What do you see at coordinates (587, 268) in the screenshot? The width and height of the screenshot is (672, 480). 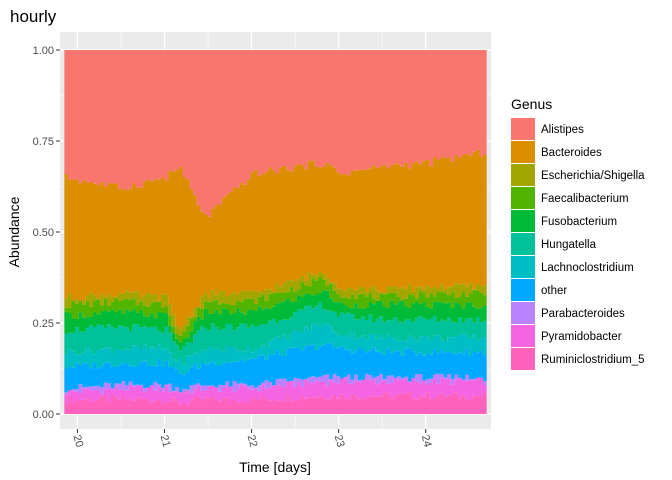 I see `legend-label-lachnoclostridium: Lachnoclostridium` at bounding box center [587, 268].